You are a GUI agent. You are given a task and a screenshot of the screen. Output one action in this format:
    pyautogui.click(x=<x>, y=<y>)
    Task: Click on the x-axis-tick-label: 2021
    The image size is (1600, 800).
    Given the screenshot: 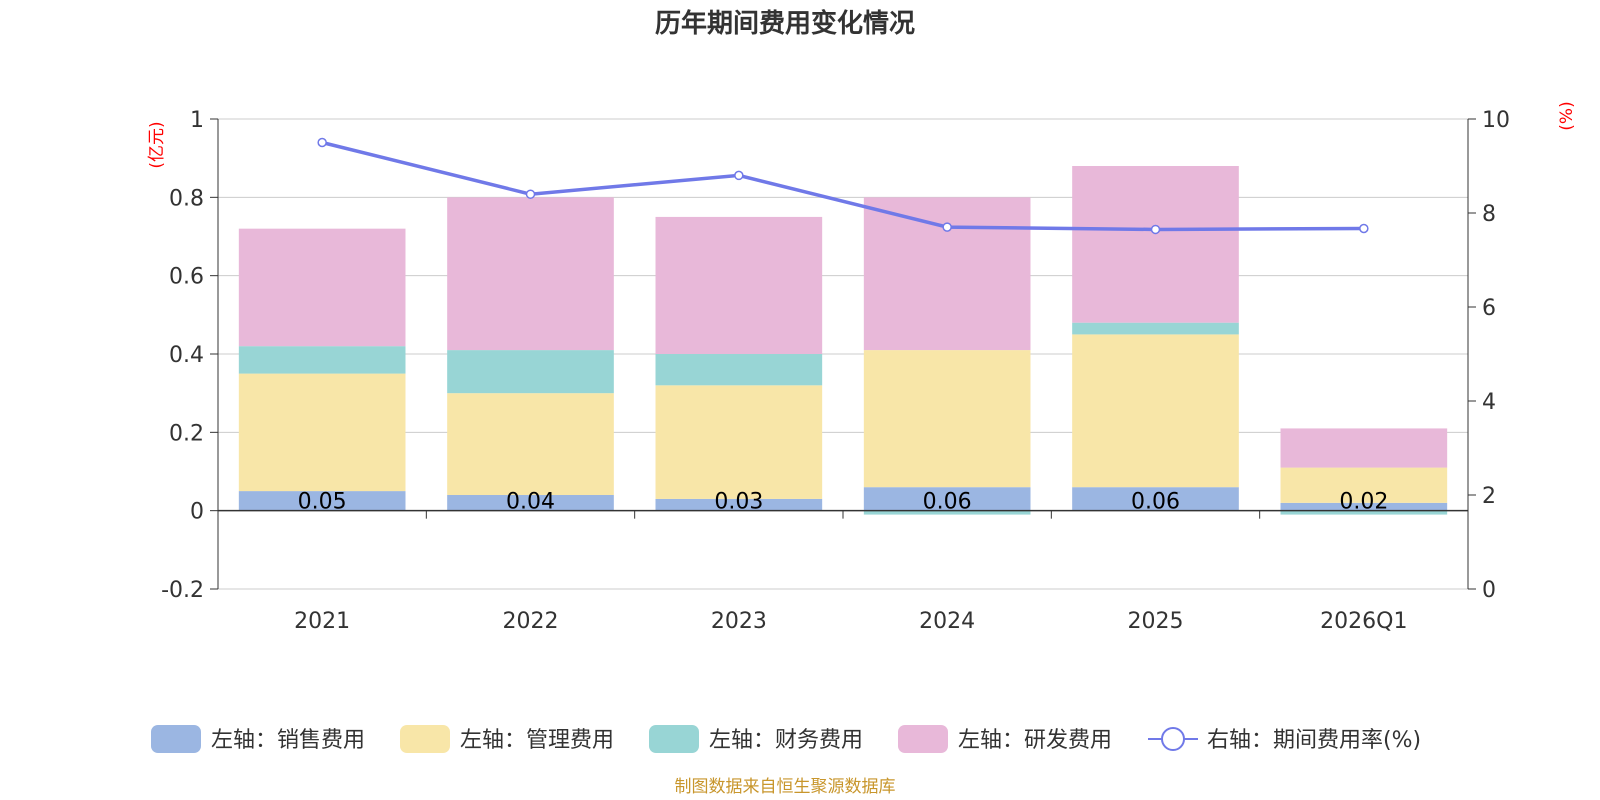 What is the action you would take?
    pyautogui.click(x=322, y=621)
    